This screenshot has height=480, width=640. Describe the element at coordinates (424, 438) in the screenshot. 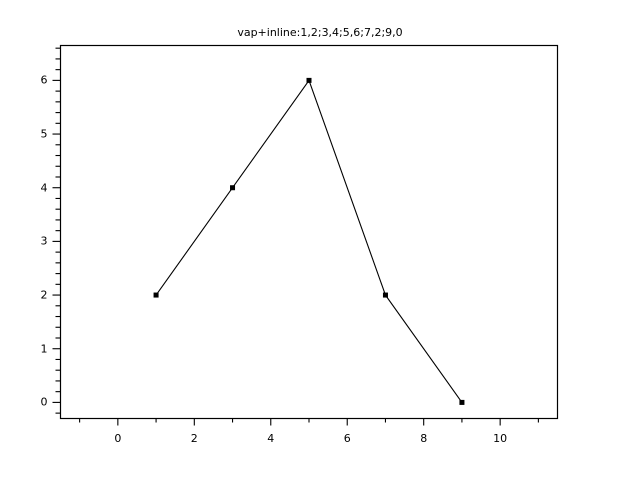

I see `x-tick-label: 8` at that location.